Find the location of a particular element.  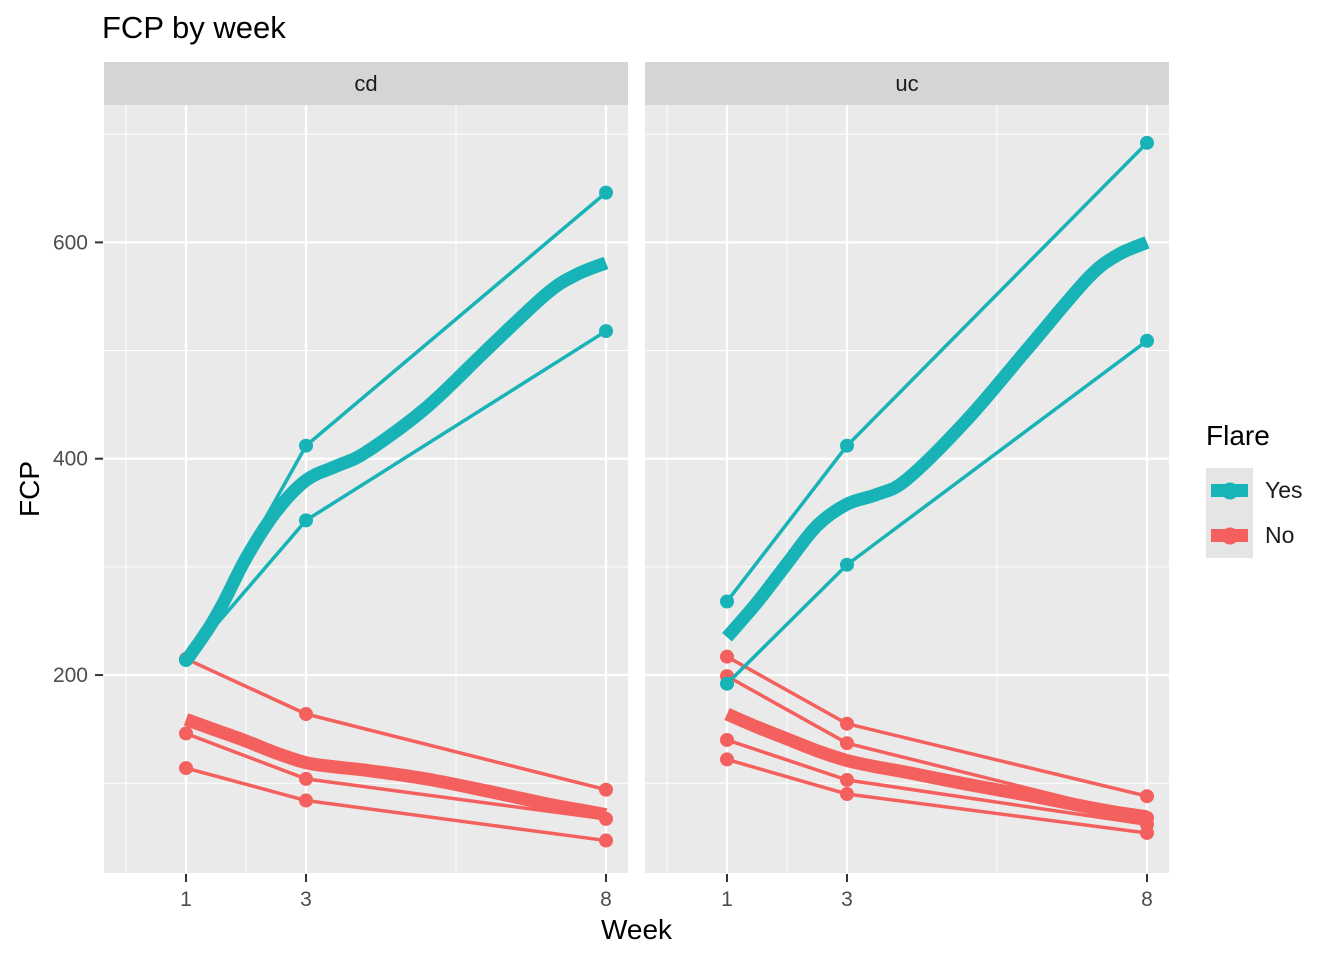

legend-title: Flare is located at coordinates (1238, 435).